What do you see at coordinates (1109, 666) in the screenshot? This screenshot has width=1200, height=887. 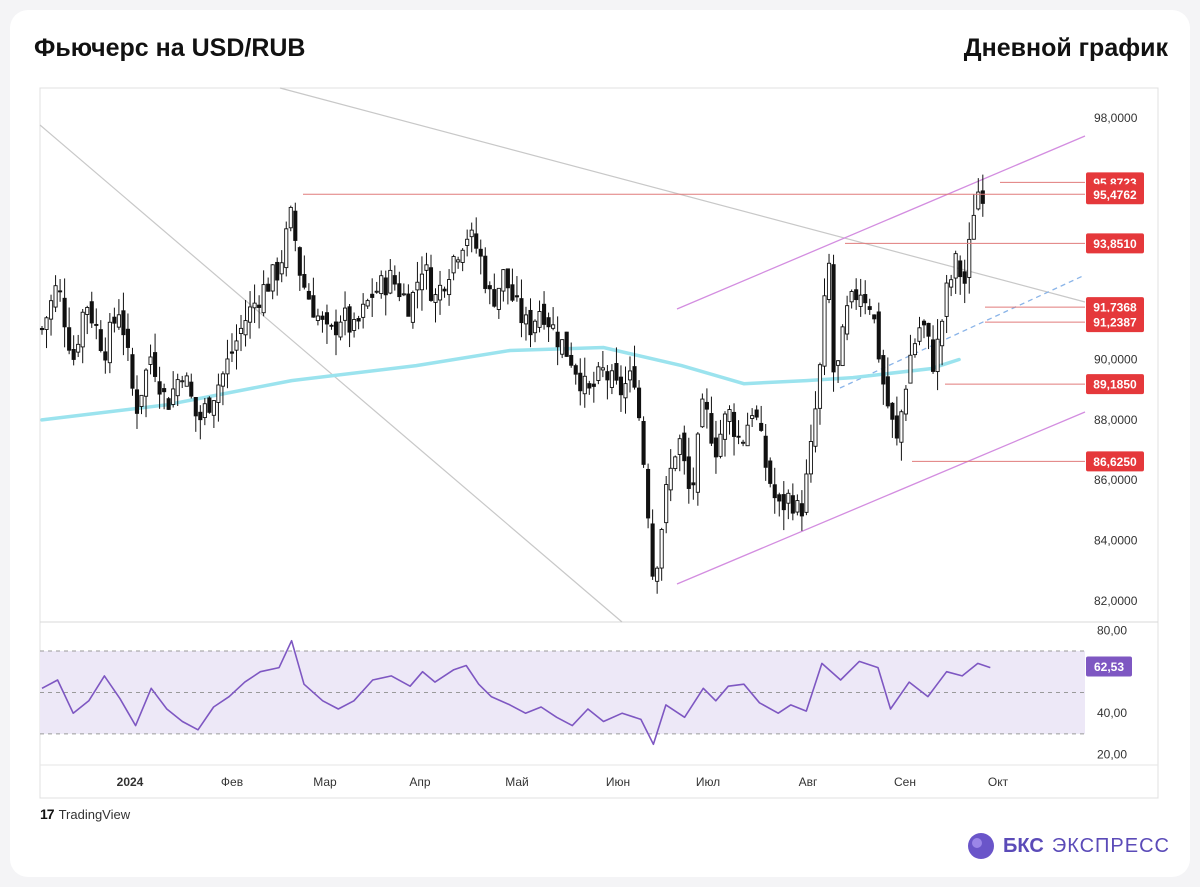 I see `rsi-value-bg` at bounding box center [1109, 666].